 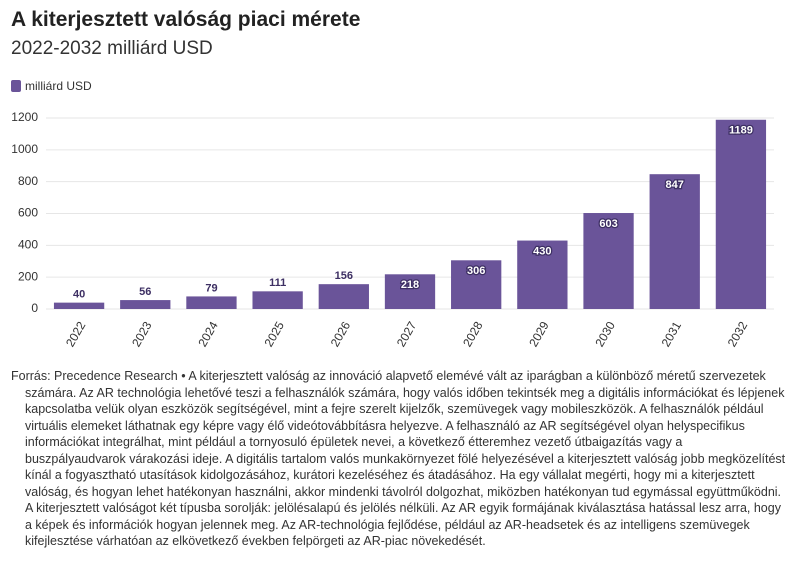 What do you see at coordinates (186, 19) in the screenshot?
I see `chart-title: A kiterjesztett valóság piaci mérete` at bounding box center [186, 19].